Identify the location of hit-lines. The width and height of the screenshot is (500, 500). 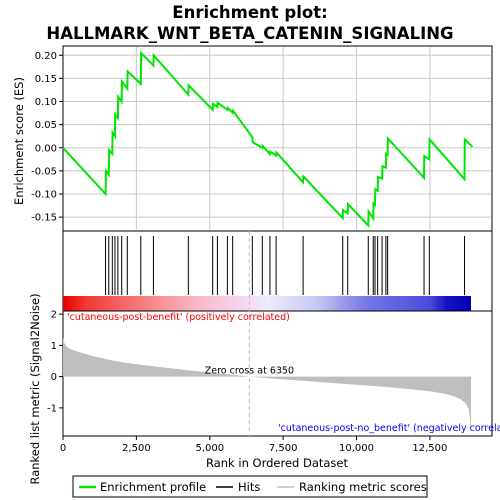
(285, 265).